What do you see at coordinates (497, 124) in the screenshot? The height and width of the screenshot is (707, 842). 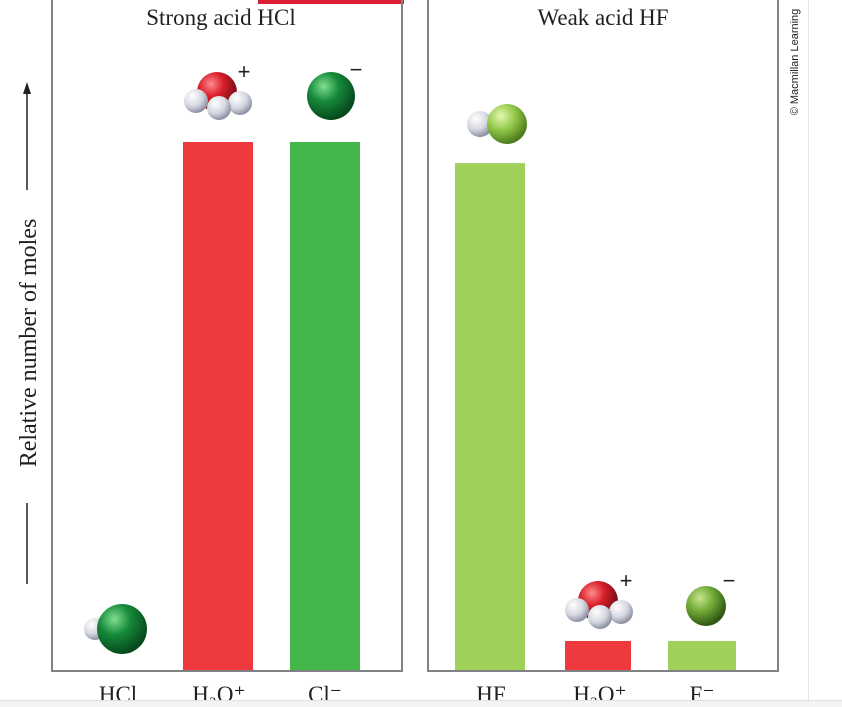 I see `hf-molecule-icon` at bounding box center [497, 124].